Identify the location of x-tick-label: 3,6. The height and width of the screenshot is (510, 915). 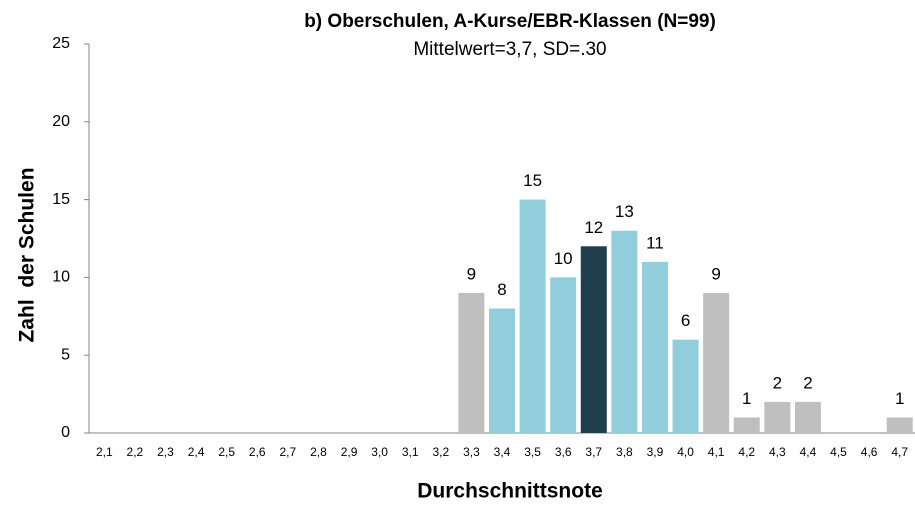
(563, 452).